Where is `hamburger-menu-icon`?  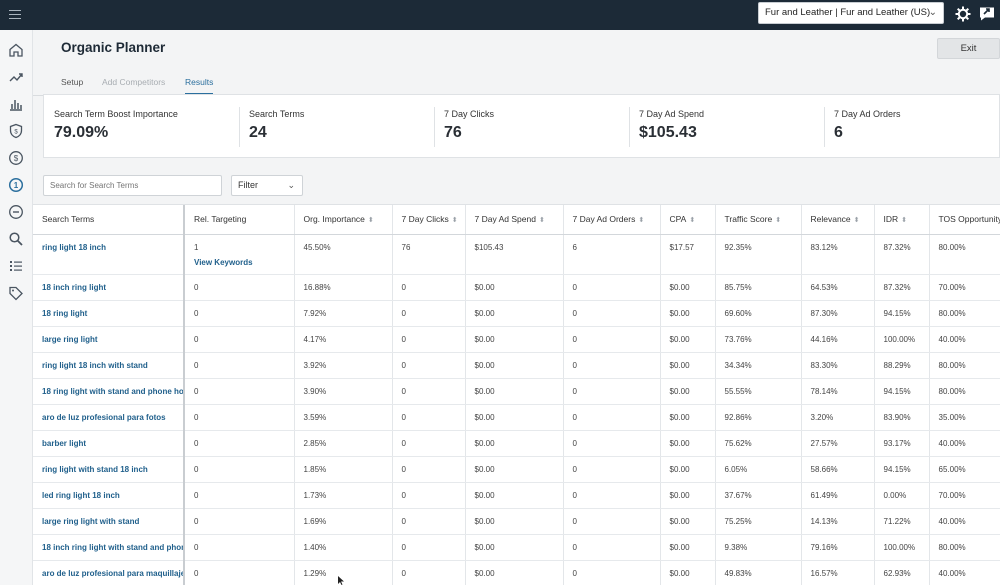
hamburger-menu-icon is located at coordinates (15, 14).